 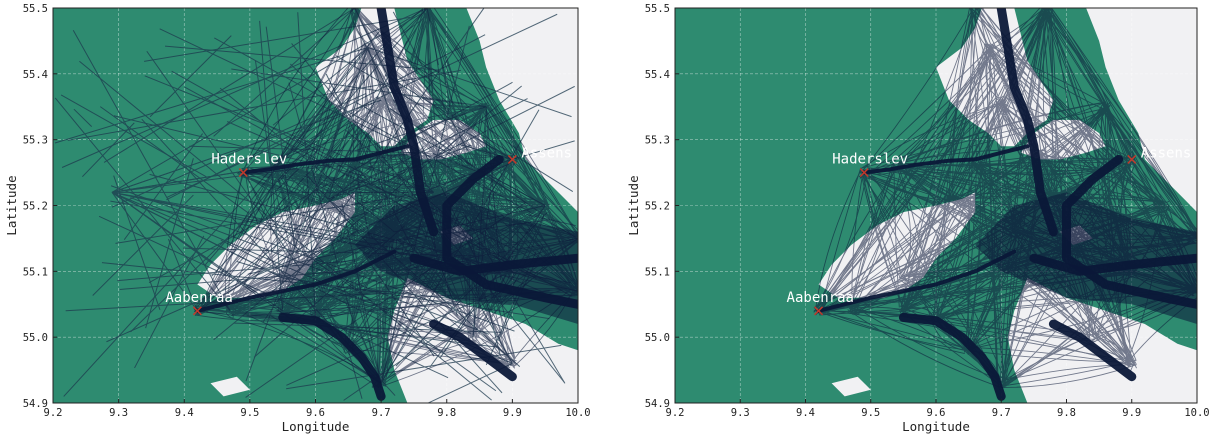 I want to click on x-tick-label: 9.2, so click(x=675, y=413).